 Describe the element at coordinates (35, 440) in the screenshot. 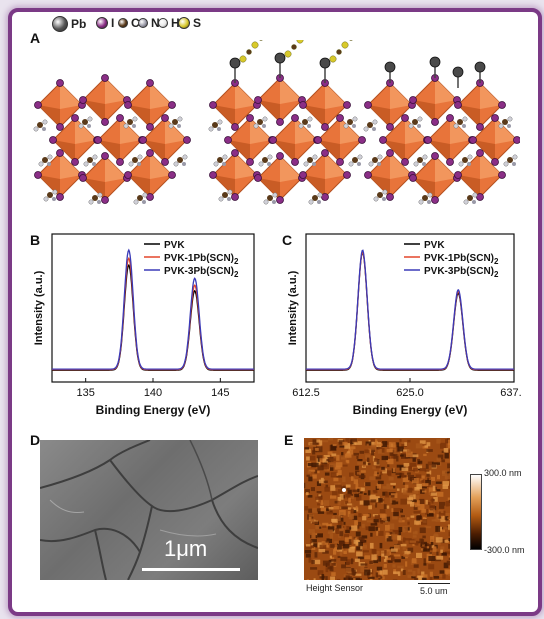

I see `panel-label-d: D` at that location.